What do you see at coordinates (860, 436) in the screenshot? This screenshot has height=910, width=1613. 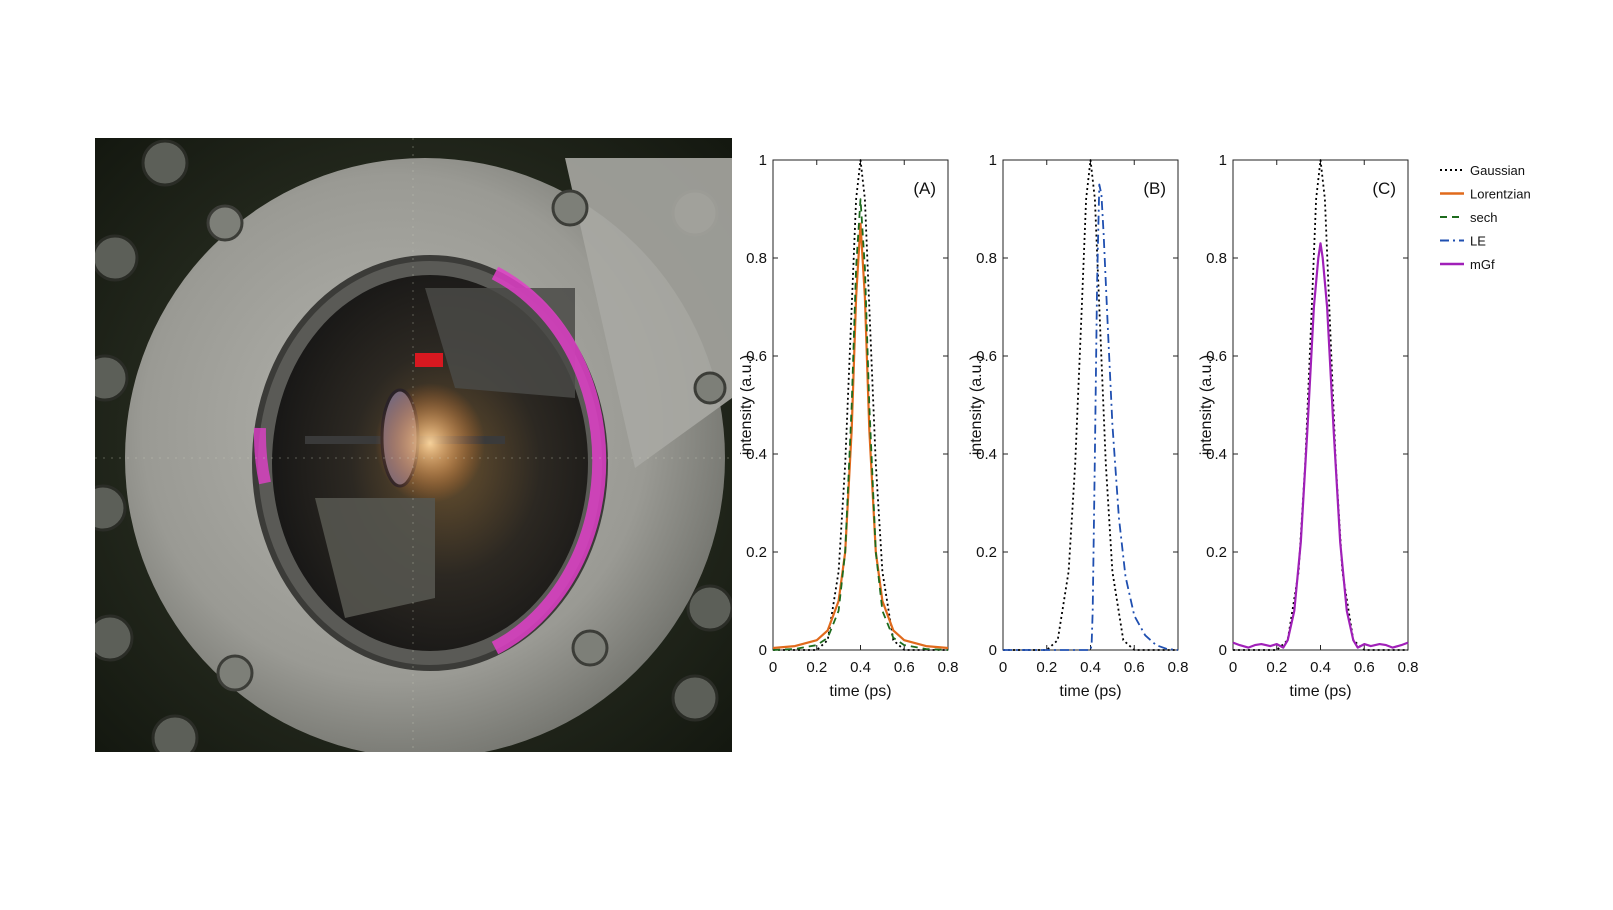 I see `series-line-lorentzian` at bounding box center [860, 436].